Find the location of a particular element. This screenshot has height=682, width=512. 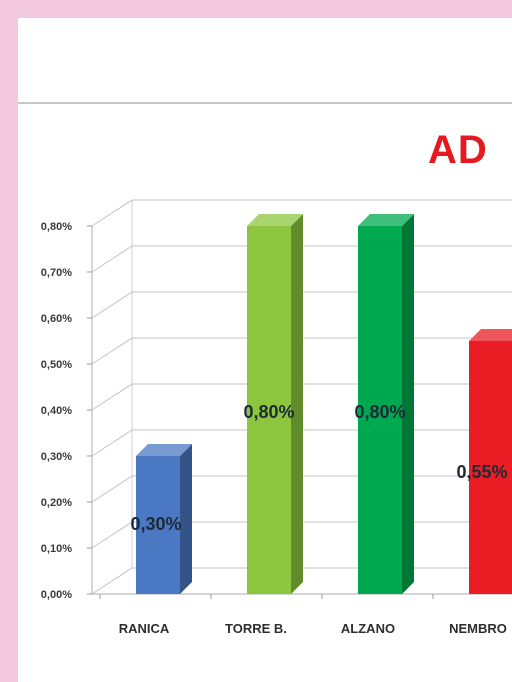

bar-alzano is located at coordinates (386, 404).